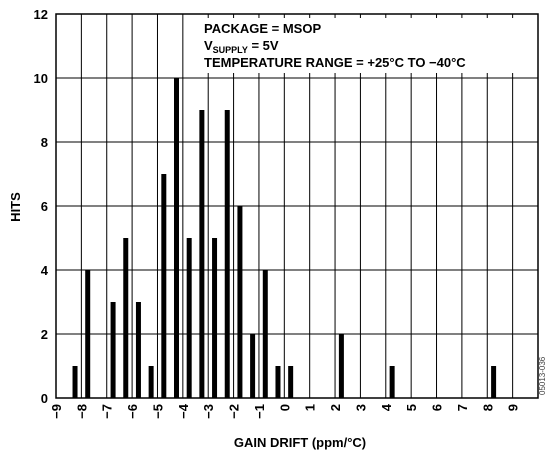 The width and height of the screenshot is (548, 461). What do you see at coordinates (234, 411) in the screenshot?
I see `x-tick-label: −2` at bounding box center [234, 411].